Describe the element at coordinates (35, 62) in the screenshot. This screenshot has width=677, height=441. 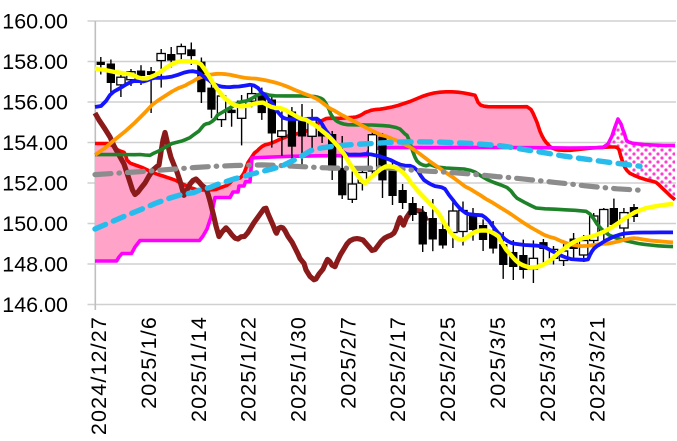
I see `svg-text: 158.00` at that location.